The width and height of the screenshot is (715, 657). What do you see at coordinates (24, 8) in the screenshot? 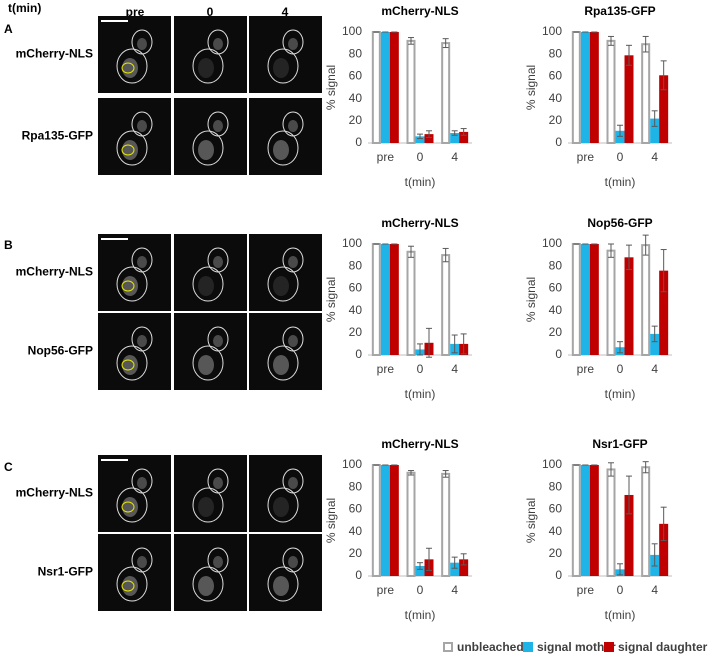
I see `time-label: t(min)` at bounding box center [24, 8].